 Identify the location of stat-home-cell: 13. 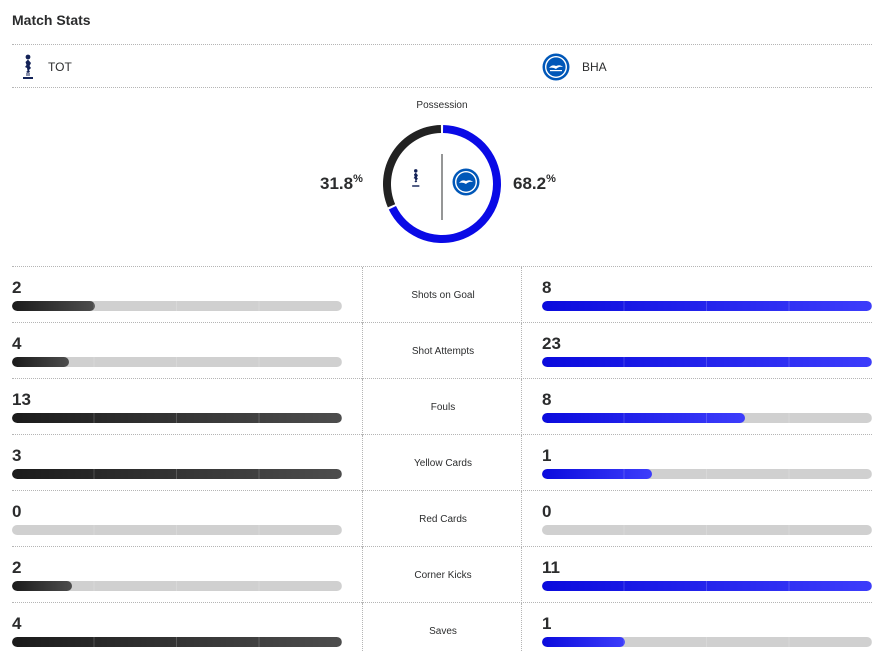
(187, 407).